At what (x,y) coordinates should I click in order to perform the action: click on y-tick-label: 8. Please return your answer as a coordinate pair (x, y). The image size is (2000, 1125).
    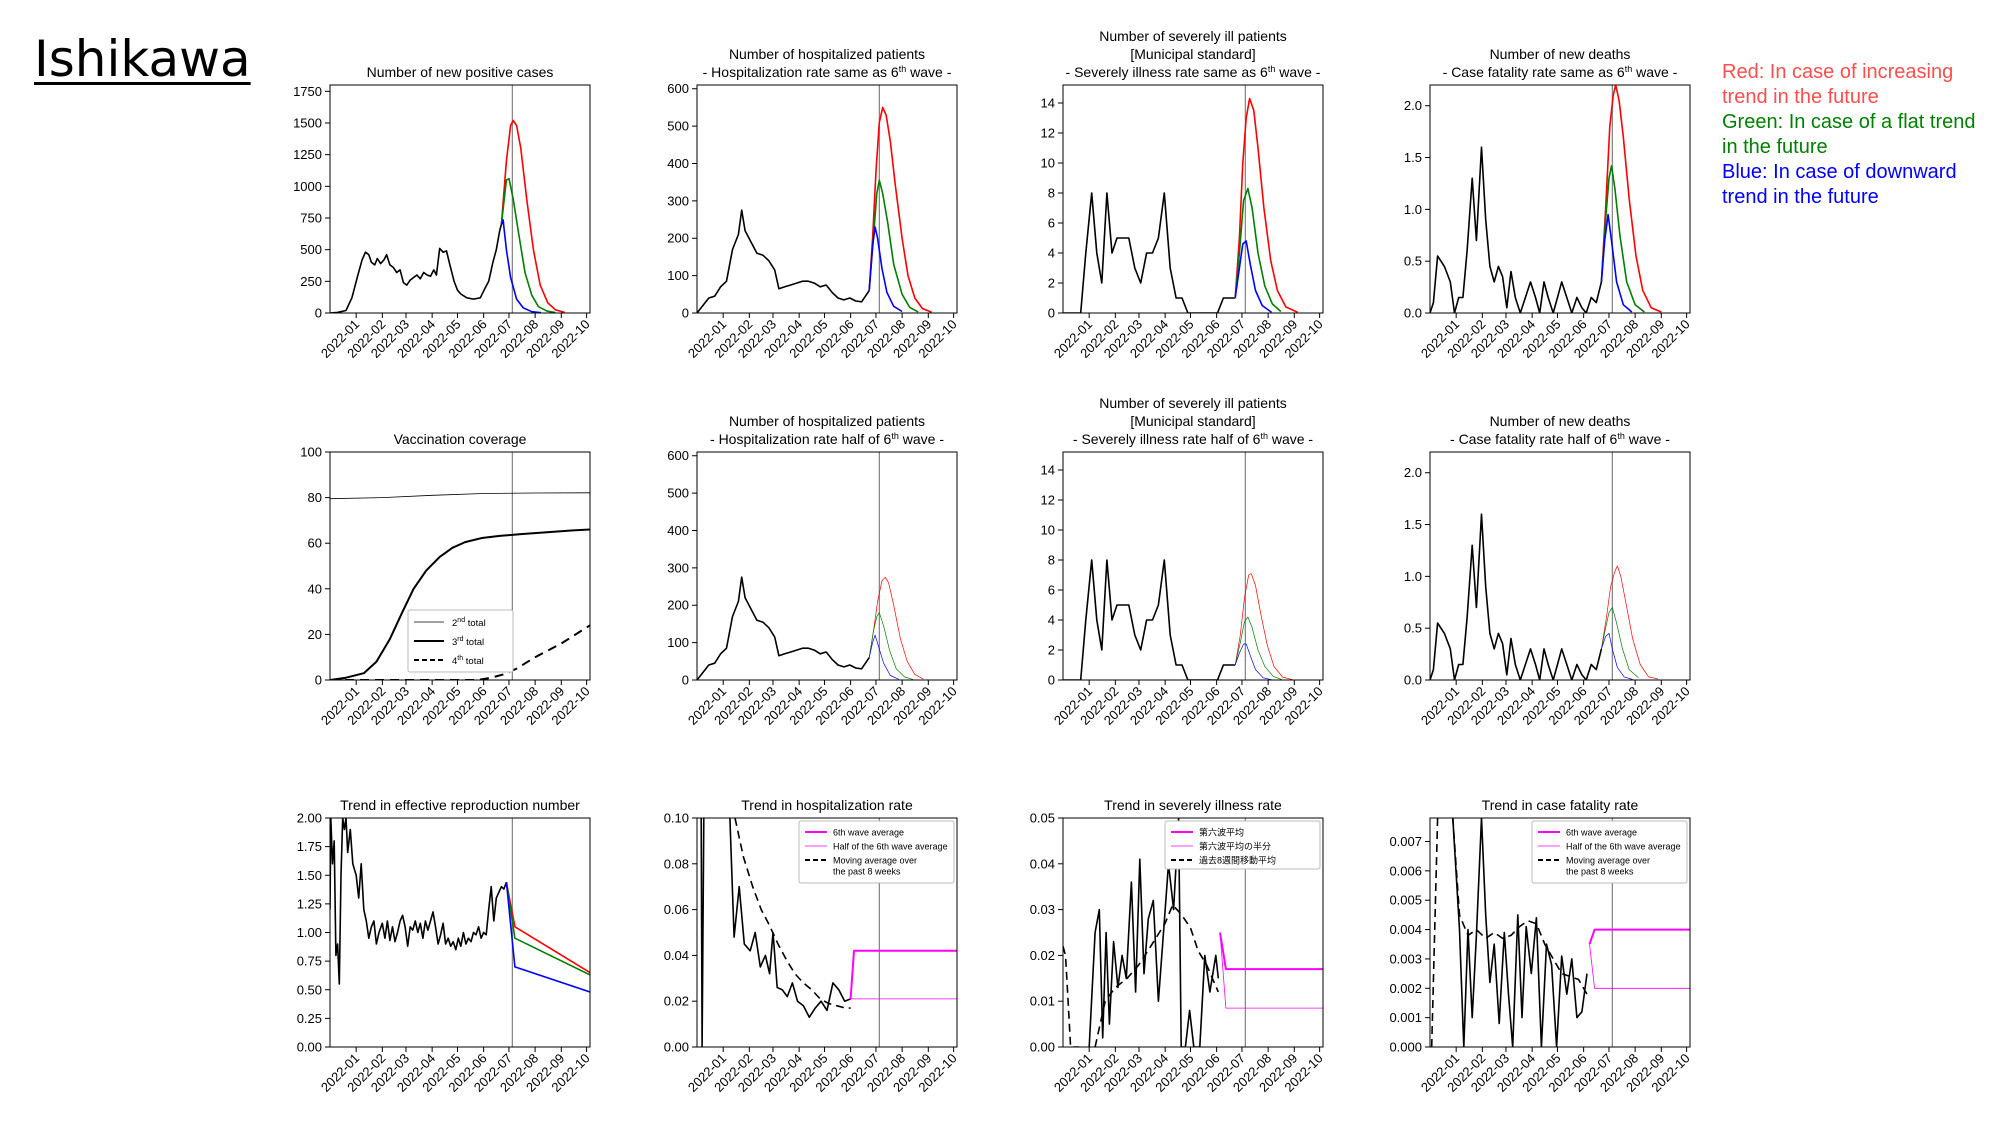
    Looking at the image, I should click on (1051, 193).